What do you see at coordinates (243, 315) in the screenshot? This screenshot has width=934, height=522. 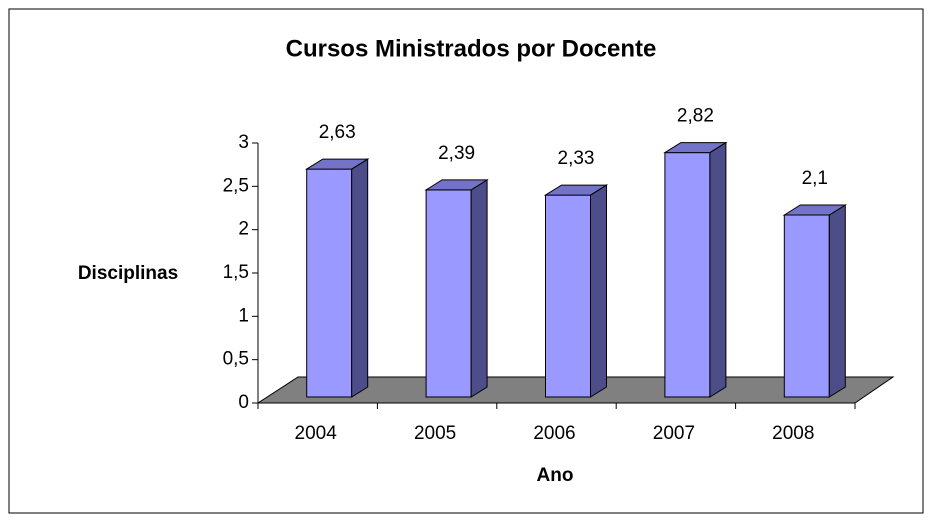 I see `y-tick-label: 1` at bounding box center [243, 315].